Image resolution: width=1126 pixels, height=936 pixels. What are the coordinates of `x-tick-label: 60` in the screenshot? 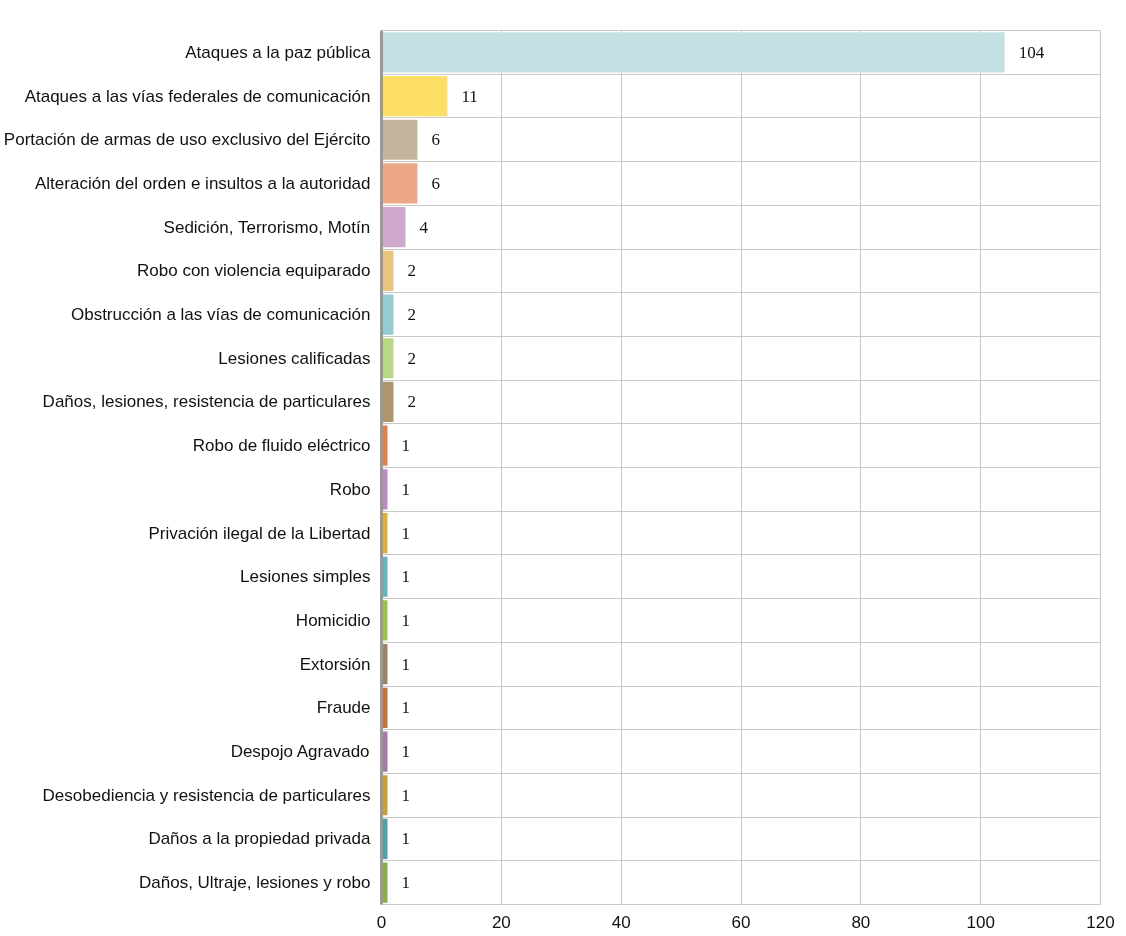 It's located at (741, 922).